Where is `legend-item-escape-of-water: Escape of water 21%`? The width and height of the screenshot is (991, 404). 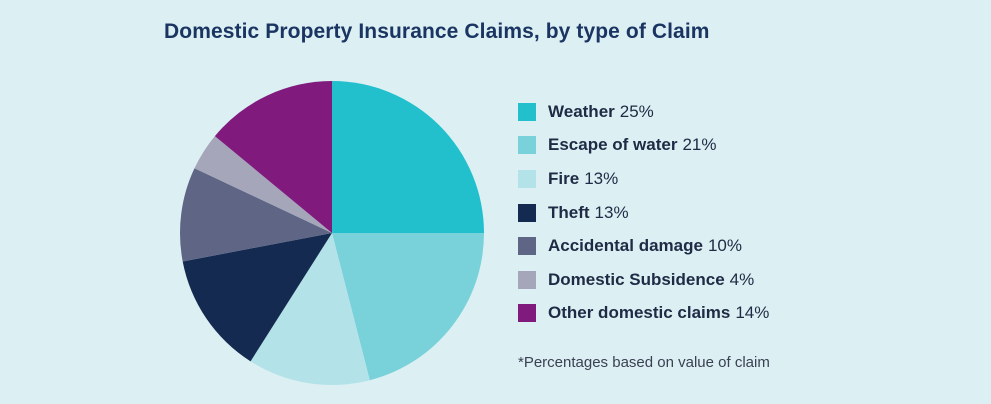 legend-item-escape-of-water: Escape of water 21% is located at coordinates (718, 146).